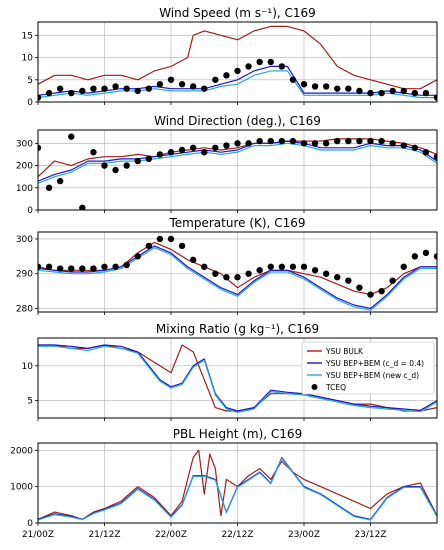 This screenshot has height=550, width=444. Describe the element at coordinates (21, 488) in the screenshot. I see `y-tick-label: 1000` at that location.